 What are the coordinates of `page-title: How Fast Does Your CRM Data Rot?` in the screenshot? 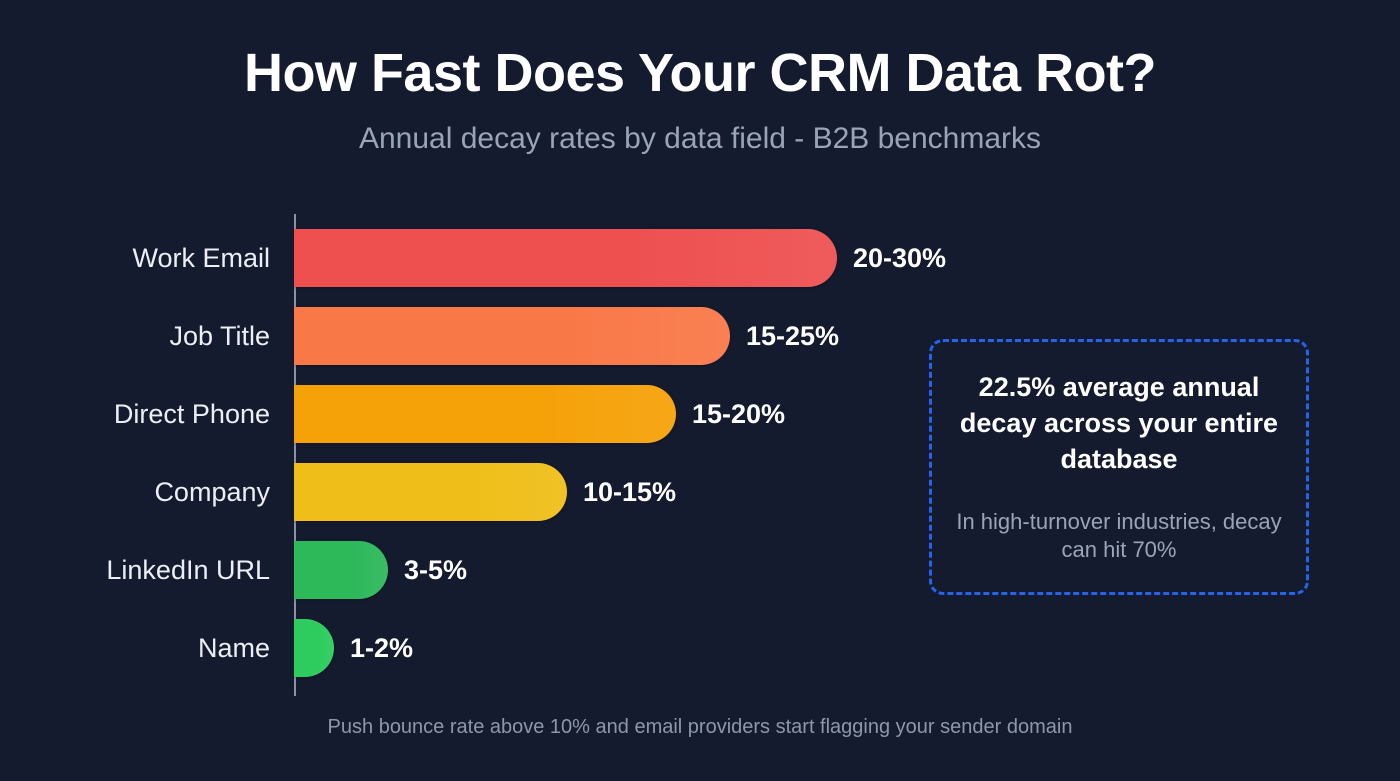 It's located at (700, 73).